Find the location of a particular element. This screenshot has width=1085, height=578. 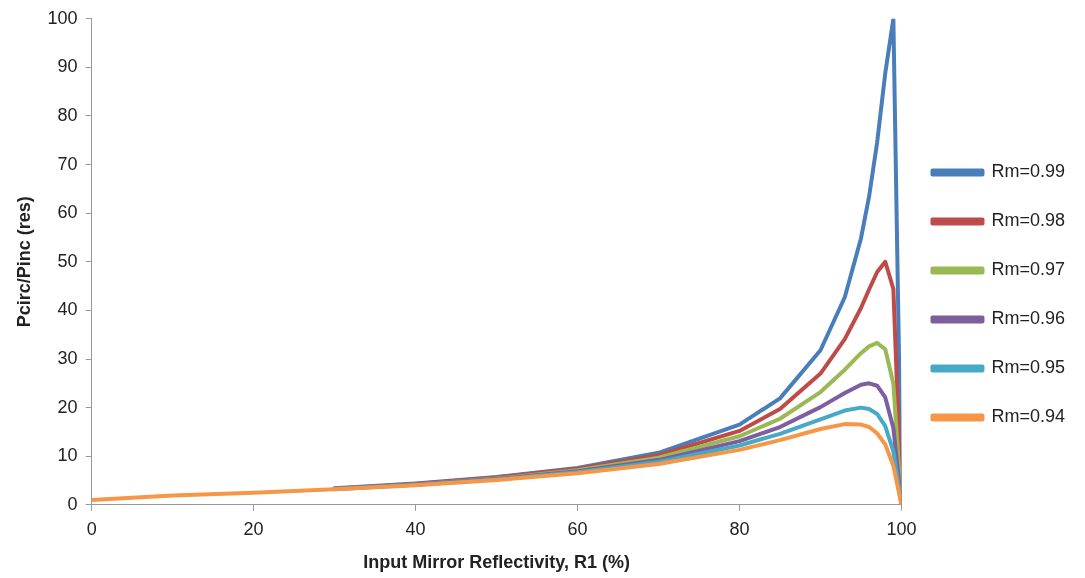

y-axis-title: Pcirc/Pinc (res) is located at coordinates (23, 262).